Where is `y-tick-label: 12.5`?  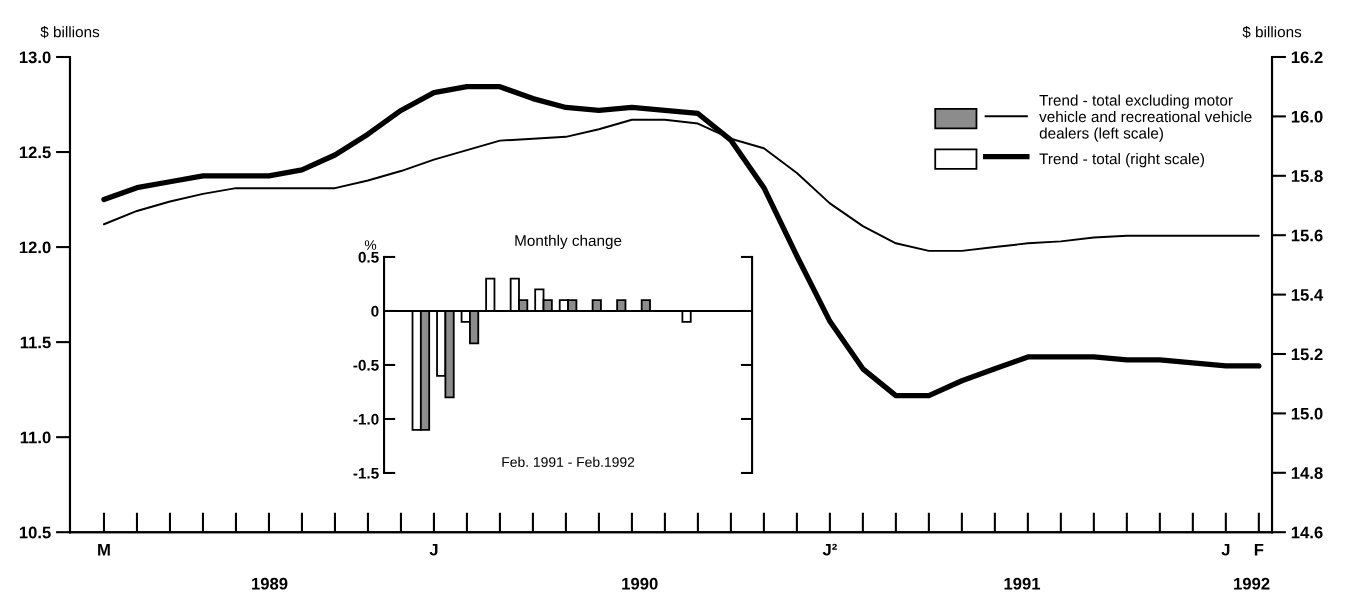
y-tick-label: 12.5 is located at coordinates (35, 152).